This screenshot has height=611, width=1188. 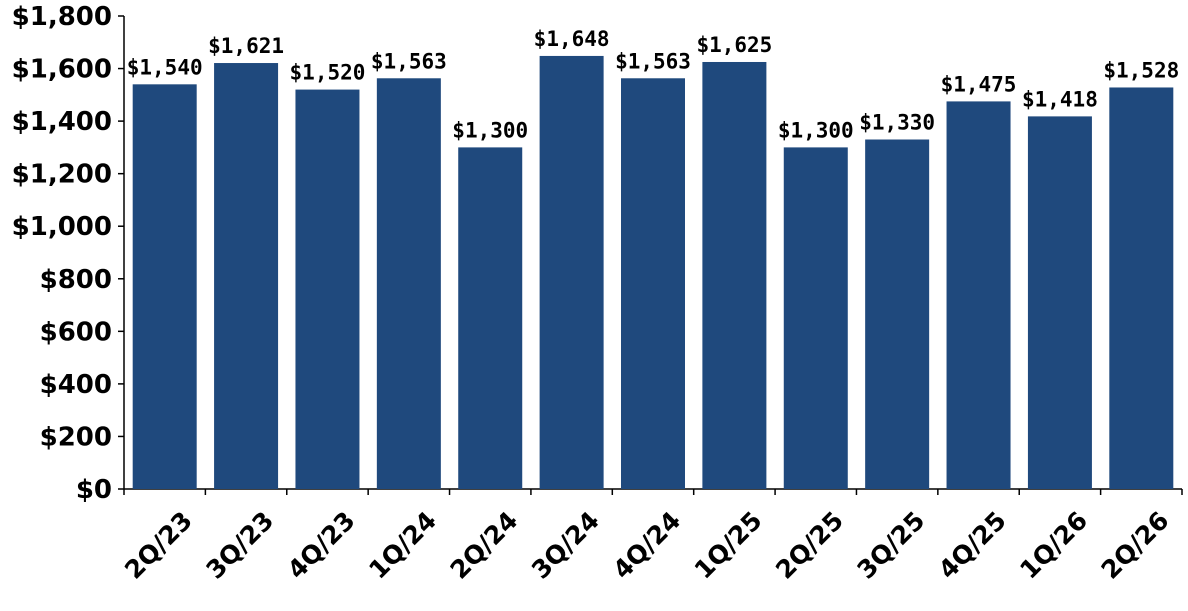 I want to click on data-label: $1,528, so click(x=1141, y=70).